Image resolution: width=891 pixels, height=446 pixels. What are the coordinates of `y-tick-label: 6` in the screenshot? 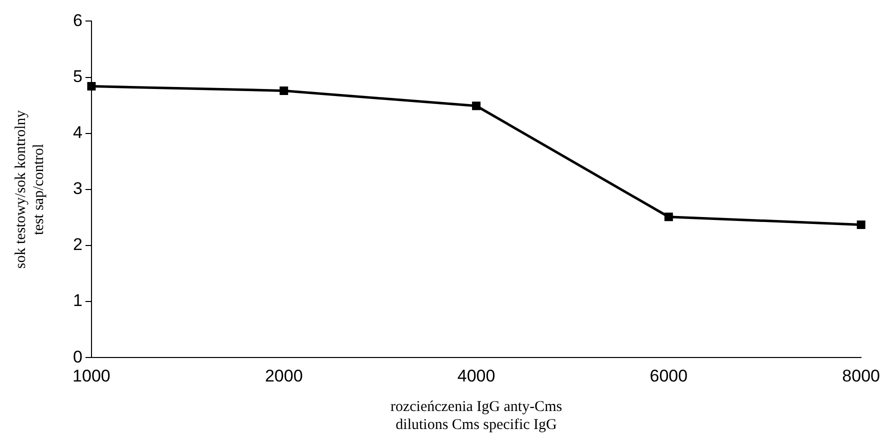 It's located at (77, 20).